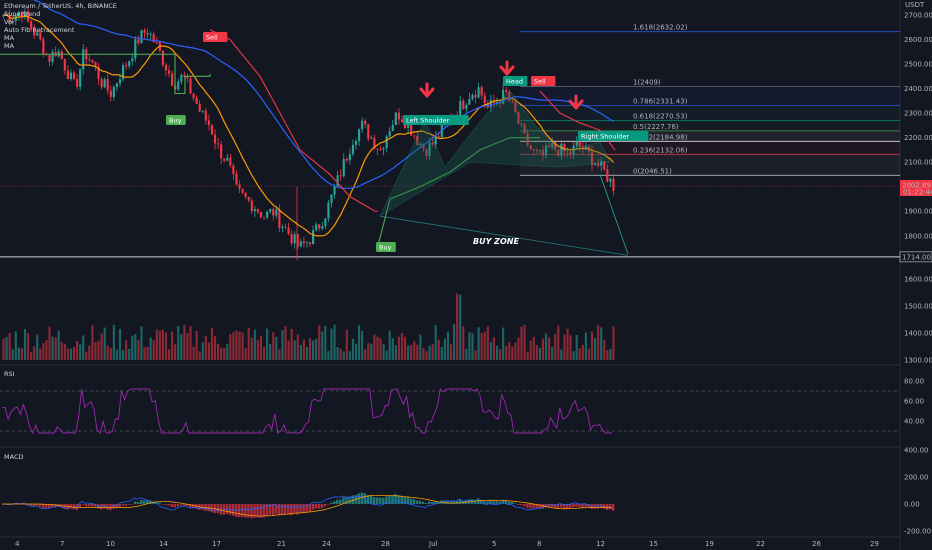 Image resolution: width=932 pixels, height=550 pixels. What do you see at coordinates (14, 457) in the screenshot?
I see `macd-title: MACD` at bounding box center [14, 457].